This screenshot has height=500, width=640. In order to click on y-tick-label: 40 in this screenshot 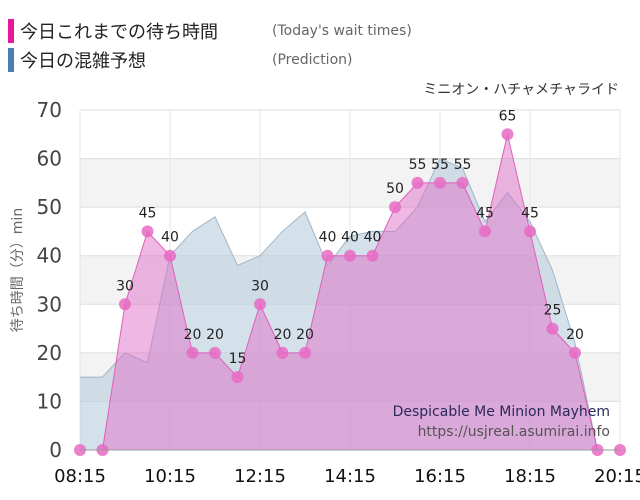, I will do `click(49, 256)`.